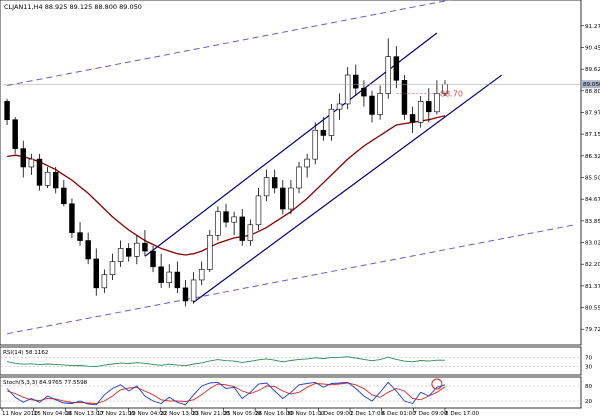 The height and width of the screenshot is (417, 600). What do you see at coordinates (148, 414) in the screenshot?
I see `x-tick-label: 19 Nov 04:00` at bounding box center [148, 414].